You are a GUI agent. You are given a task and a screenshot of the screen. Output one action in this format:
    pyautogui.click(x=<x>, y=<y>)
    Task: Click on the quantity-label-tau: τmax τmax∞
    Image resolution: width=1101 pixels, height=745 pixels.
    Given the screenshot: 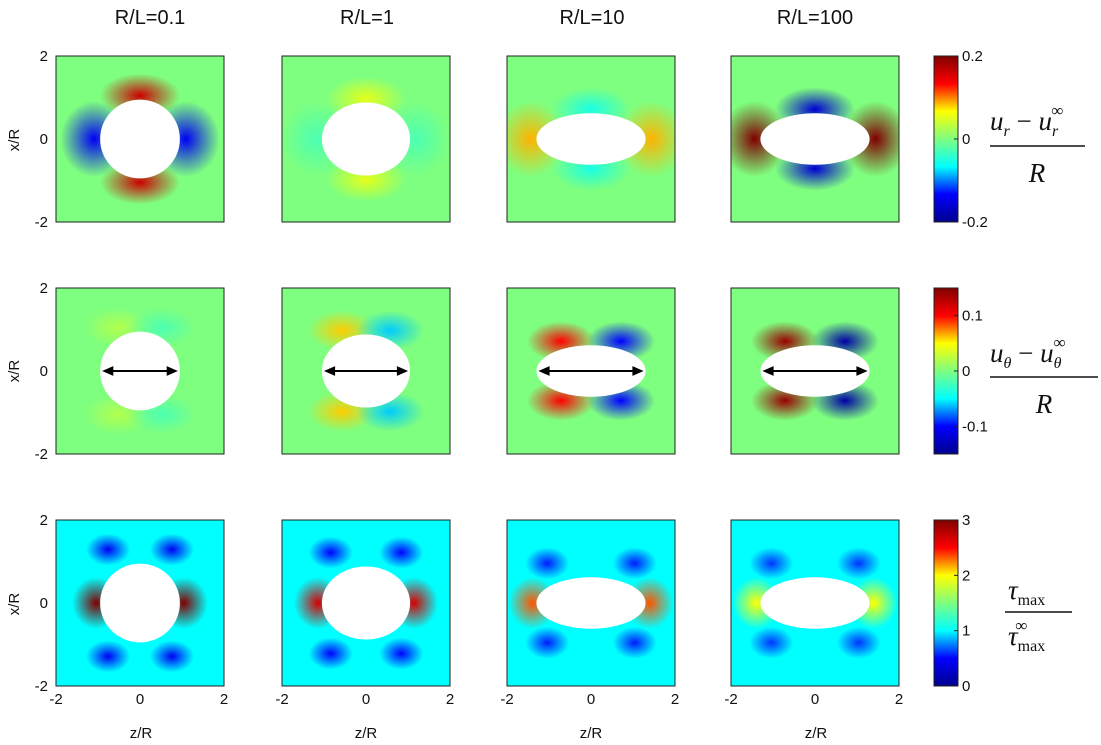 What is the action you would take?
    pyautogui.click(x=1038, y=615)
    